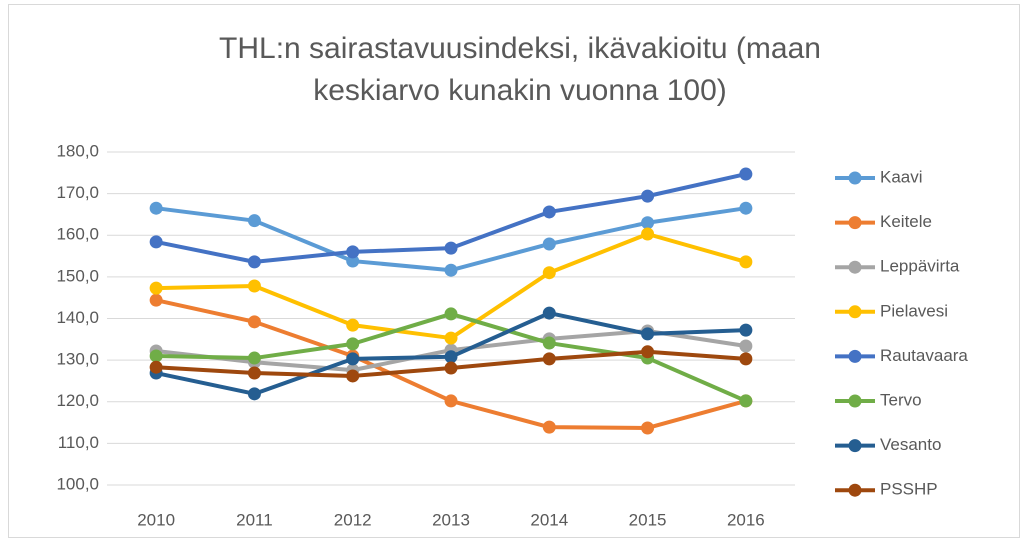  What do you see at coordinates (77, 400) in the screenshot?
I see `y-tick-label: 120,0` at bounding box center [77, 400].